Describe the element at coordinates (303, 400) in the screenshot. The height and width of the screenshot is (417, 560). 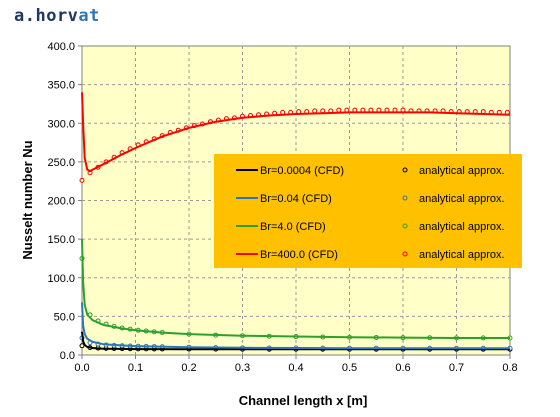
I see `x-axis-label: Channel length x [m]` at that location.